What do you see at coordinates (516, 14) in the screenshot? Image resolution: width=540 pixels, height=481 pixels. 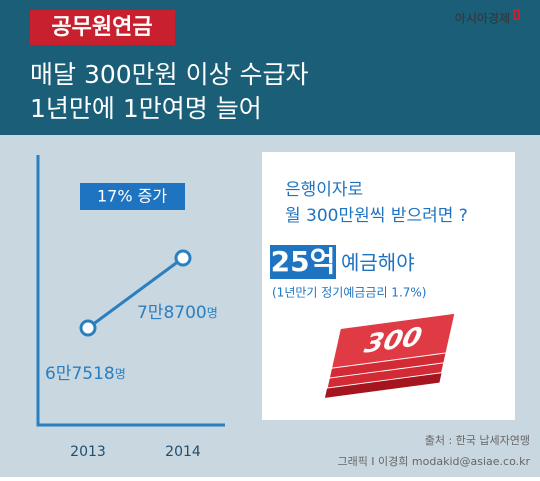 I see `logo-icon` at bounding box center [516, 14].